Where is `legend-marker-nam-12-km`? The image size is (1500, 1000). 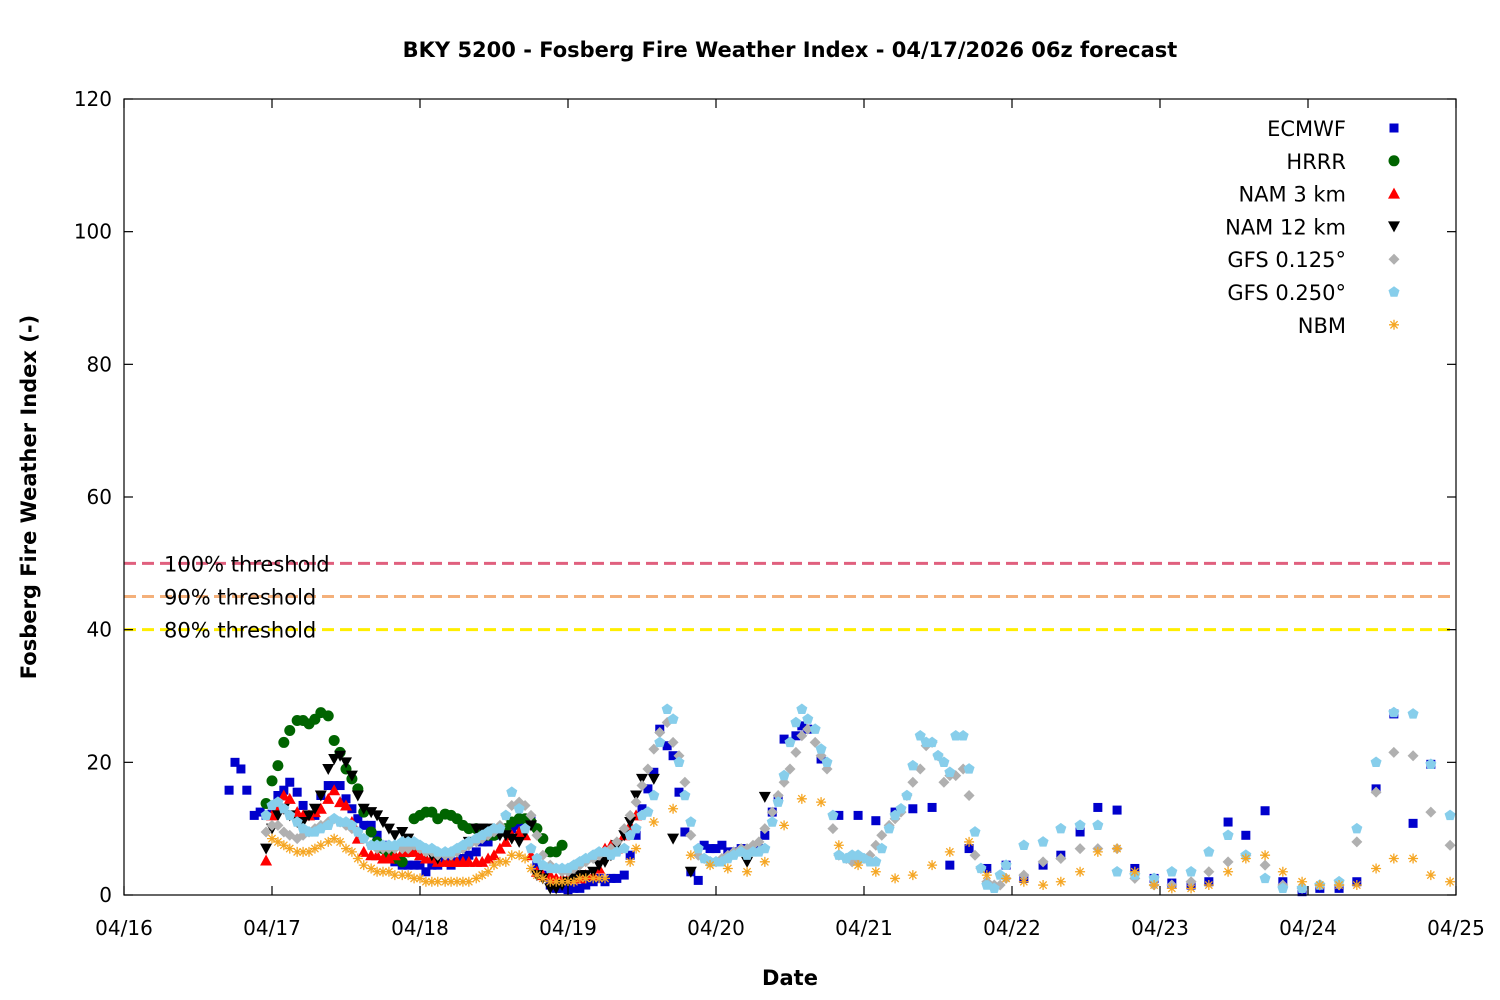
legend-marker-nam-12-km is located at coordinates (1394, 227).